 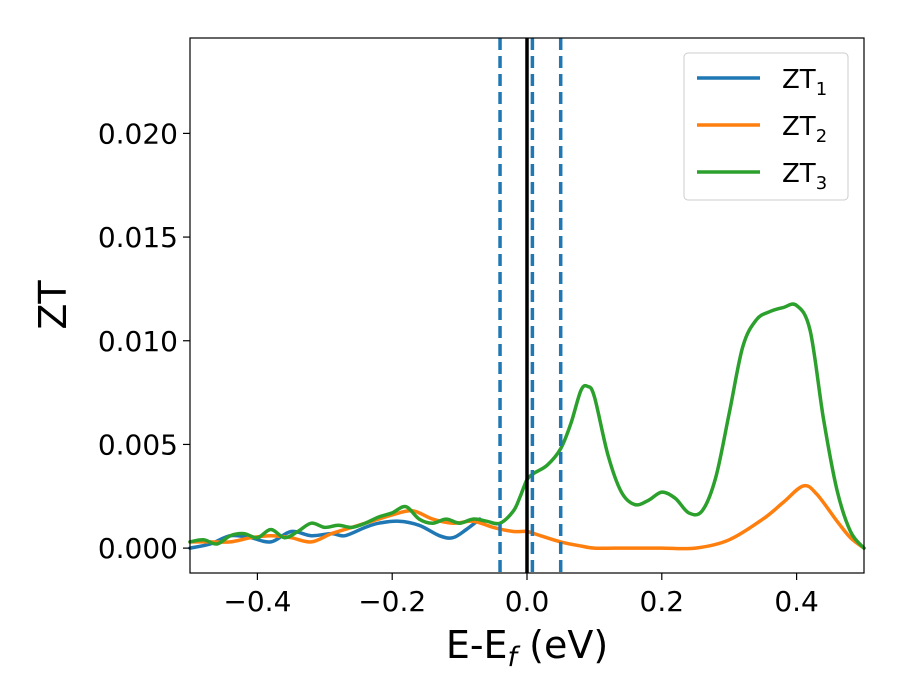 What do you see at coordinates (804, 176) in the screenshot?
I see `legend-label-zt3: ZT3` at bounding box center [804, 176].